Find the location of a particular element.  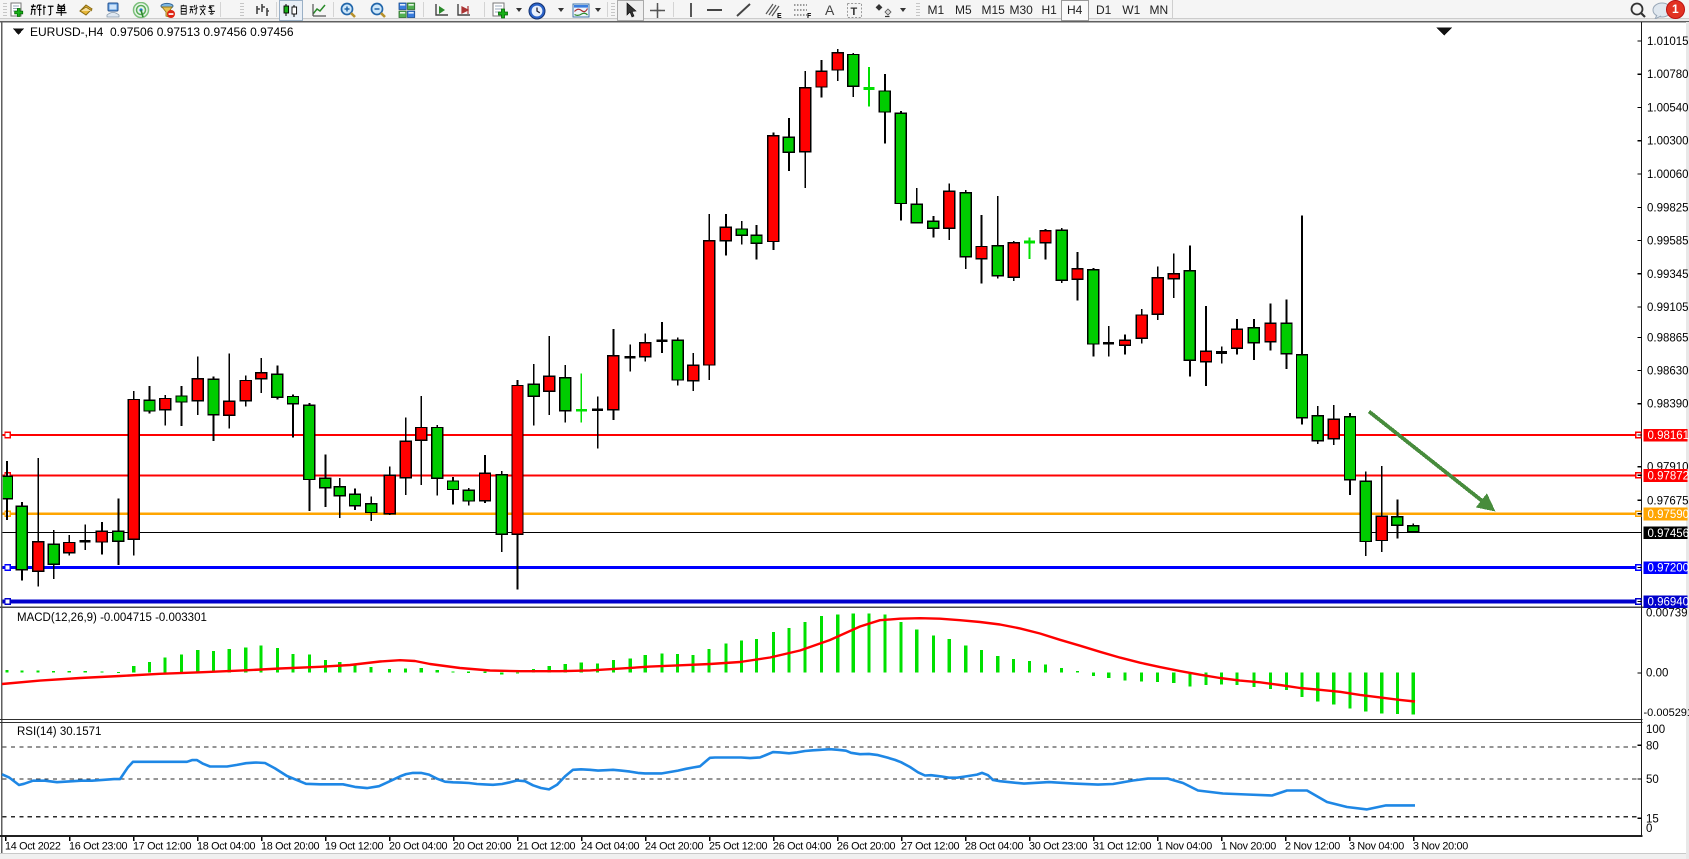

svg-text: 0.97675 is located at coordinates (1668, 501).